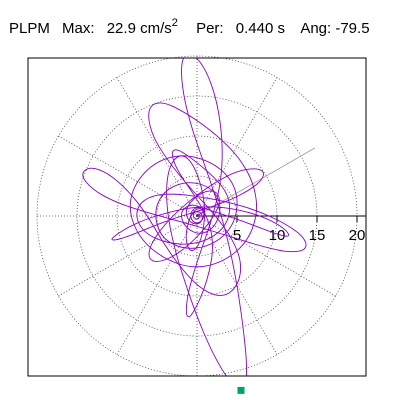 This screenshot has width=400, height=400. I want to click on tick-label-10: 10, so click(277, 235).